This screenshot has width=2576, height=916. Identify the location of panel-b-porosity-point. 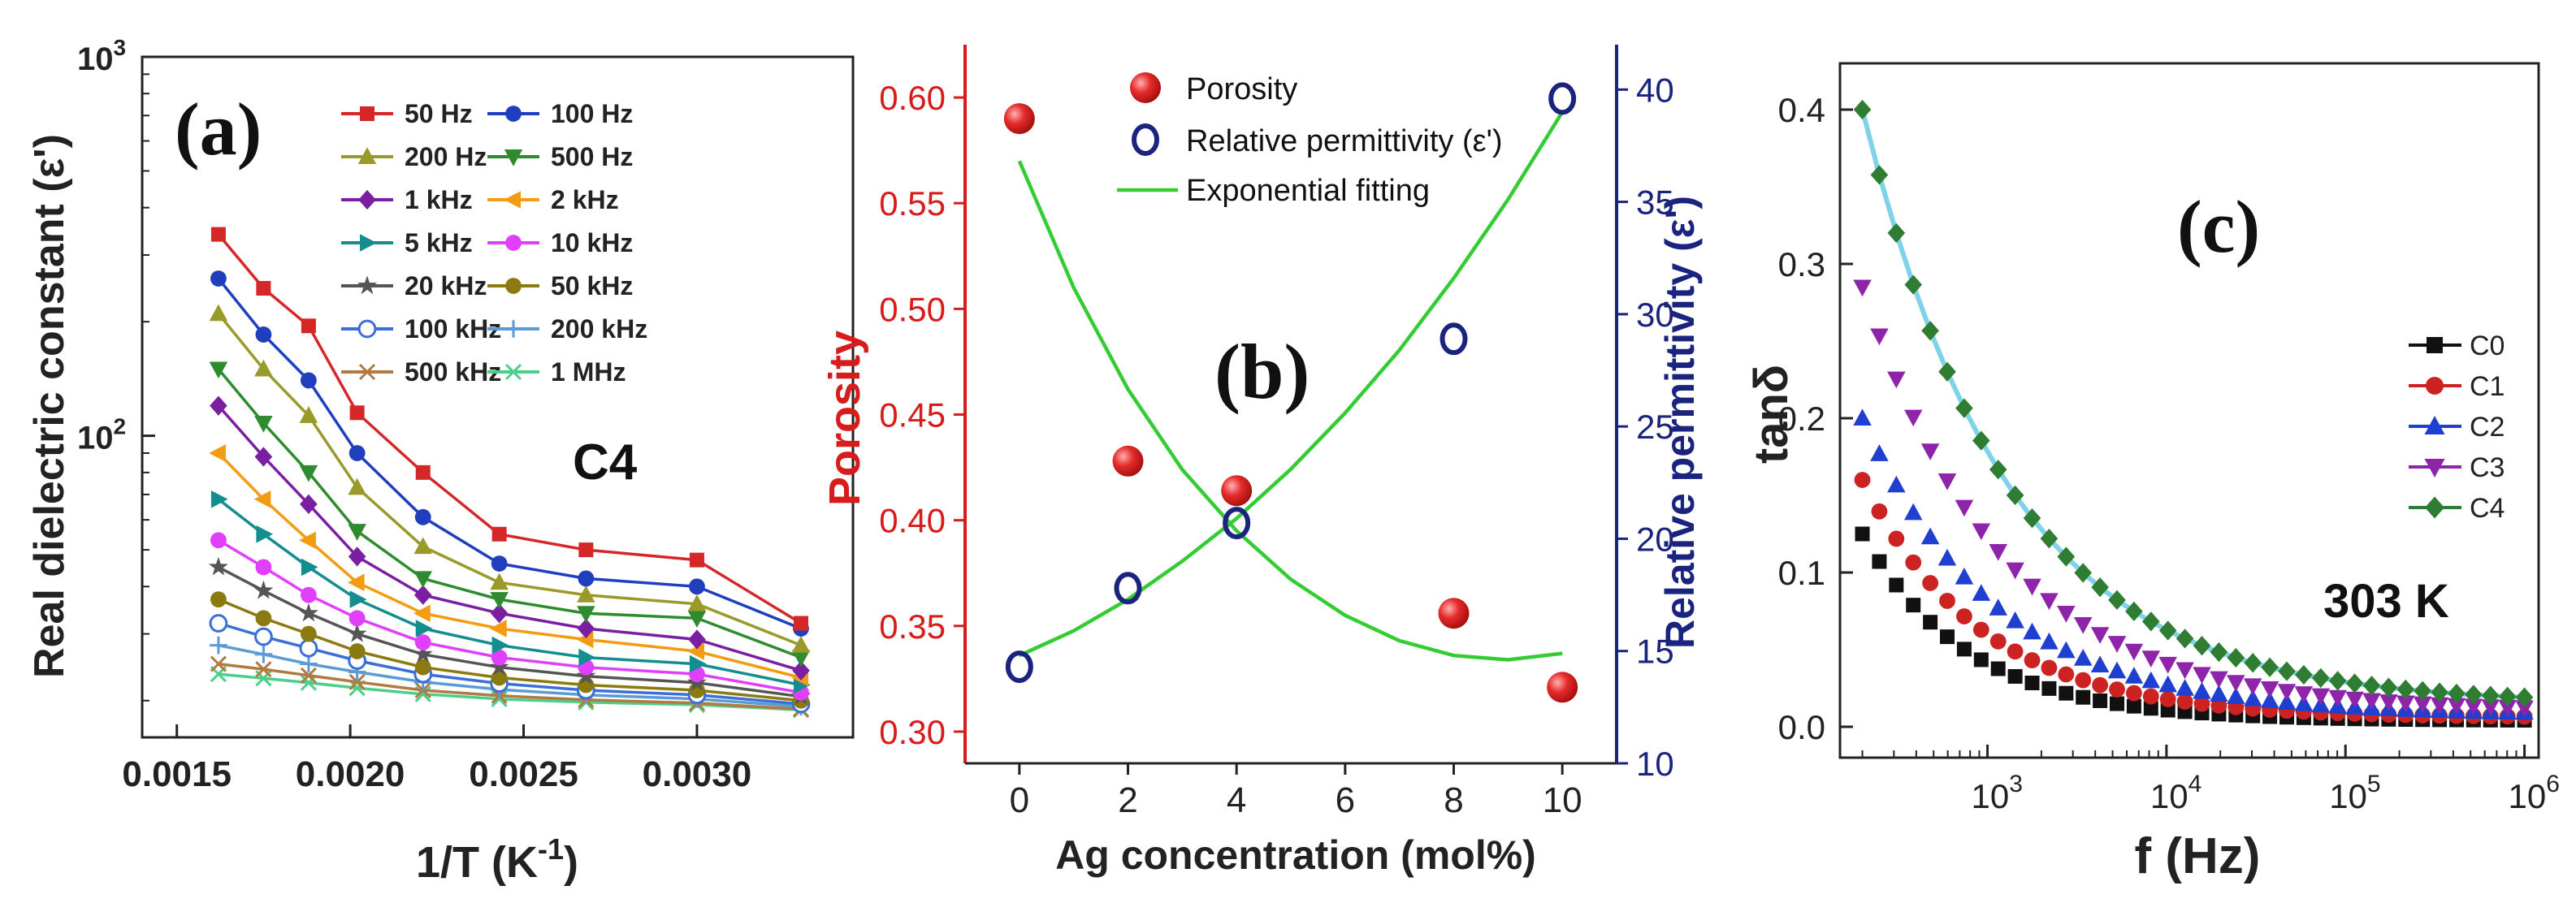
(1454, 613).